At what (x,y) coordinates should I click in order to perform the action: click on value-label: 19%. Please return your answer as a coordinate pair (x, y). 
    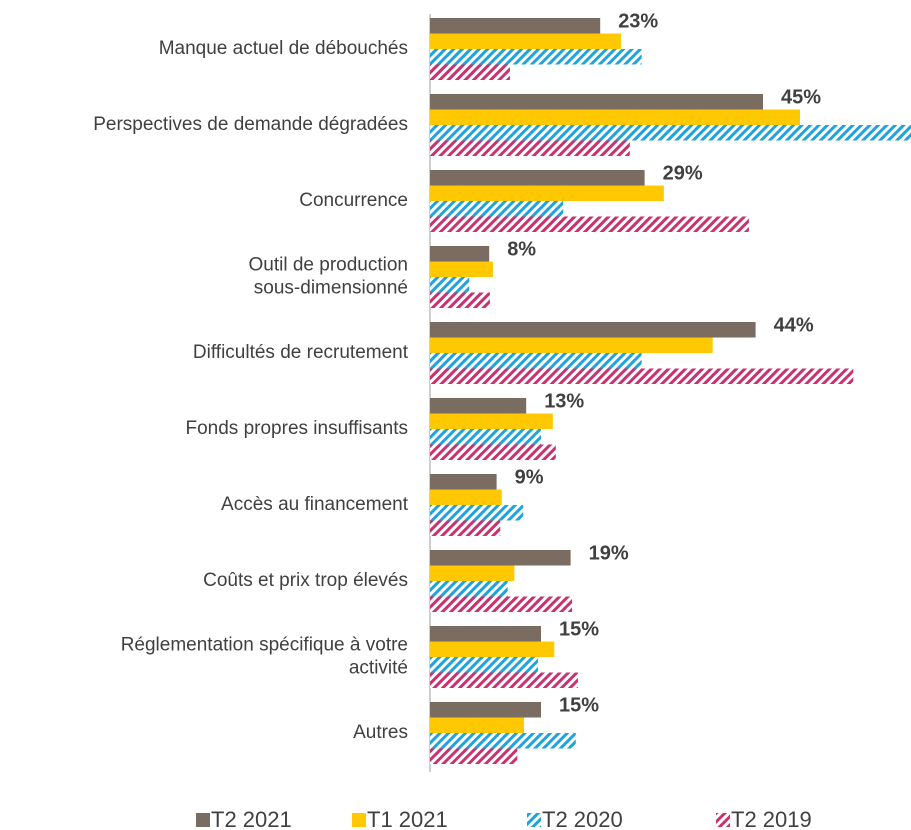
    Looking at the image, I should click on (609, 553).